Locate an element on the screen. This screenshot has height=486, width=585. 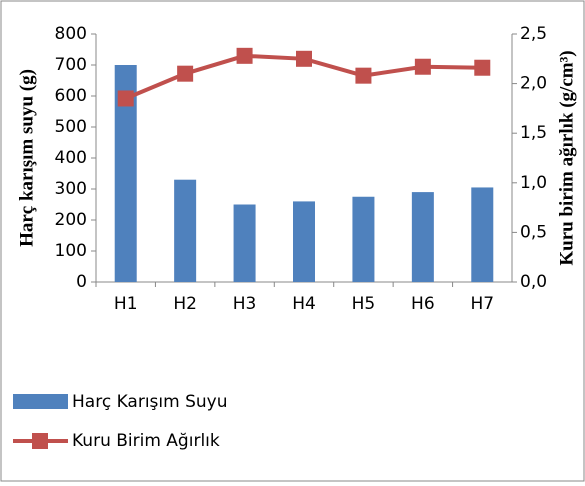
y-axis-title: Harç karışım suyu (g) is located at coordinates (26, 158).